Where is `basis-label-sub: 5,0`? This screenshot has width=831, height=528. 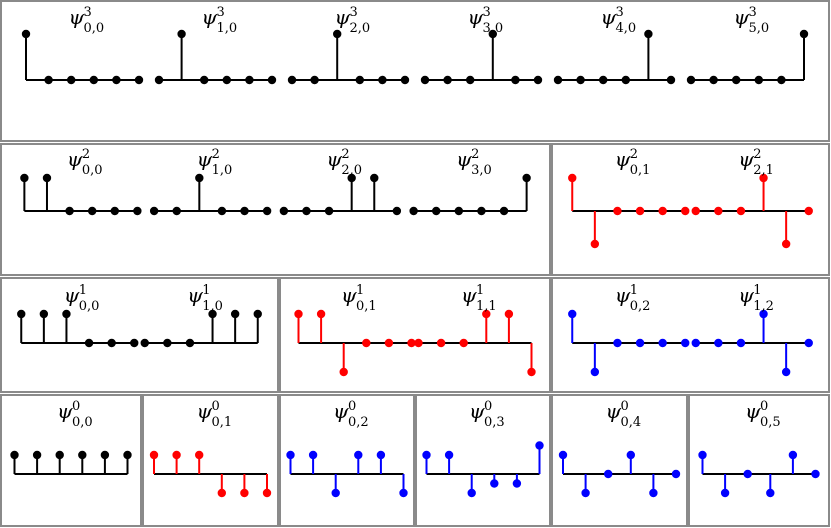 basis-label-sub: 5,0 is located at coordinates (759, 28).